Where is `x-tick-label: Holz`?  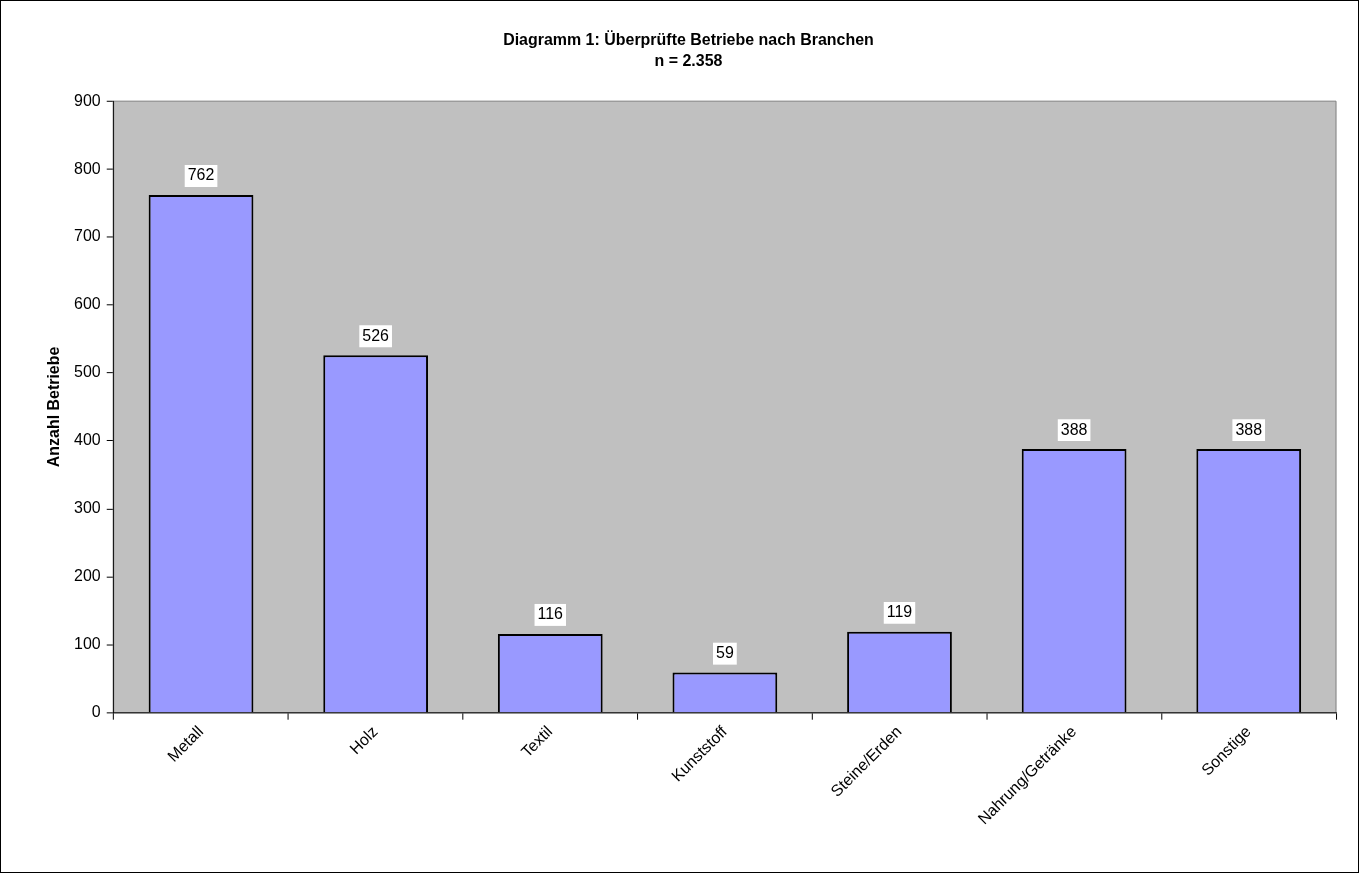
x-tick-label: Holz is located at coordinates (363, 740).